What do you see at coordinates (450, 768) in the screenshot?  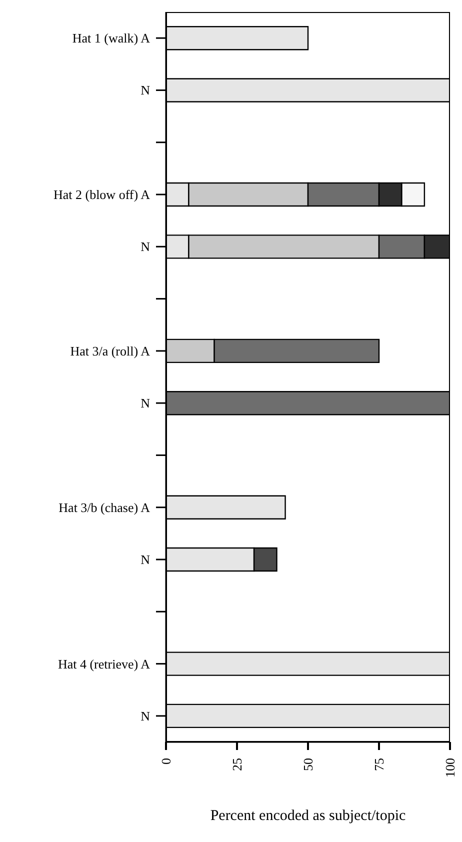 I see `x-tick-label: 100` at bounding box center [450, 768].